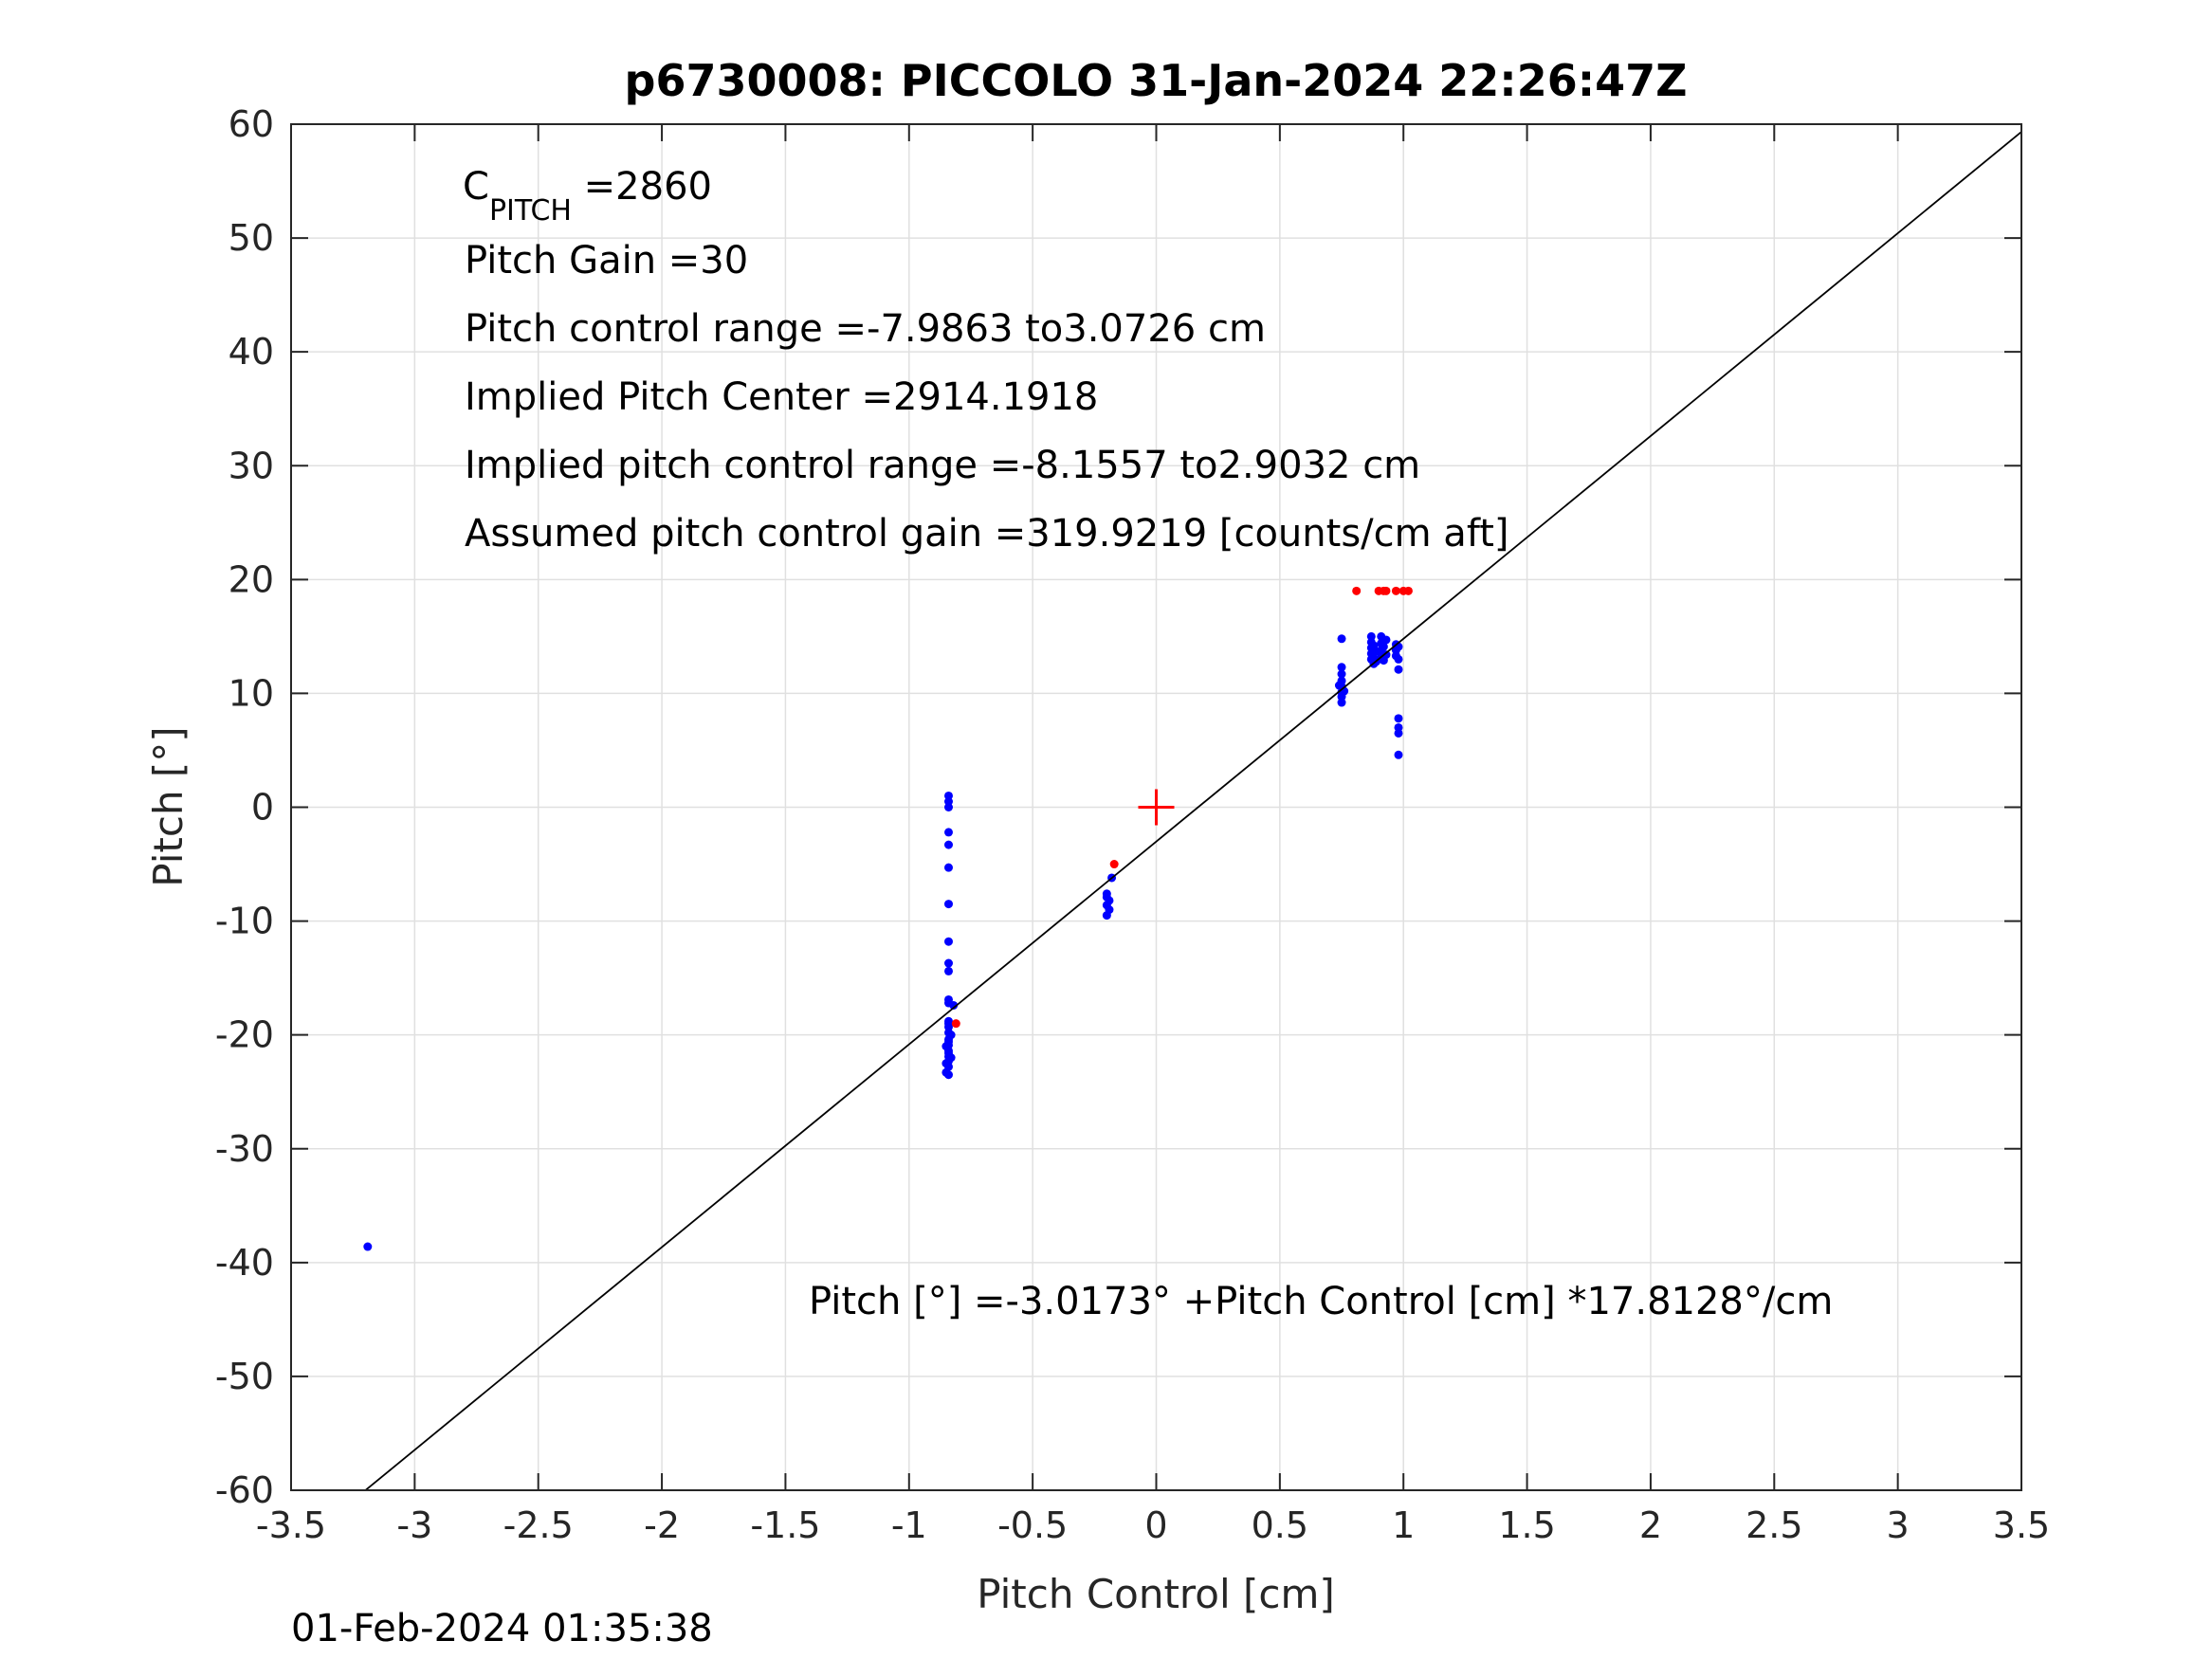 This screenshot has width=2212, height=1659. What do you see at coordinates (1156, 1594) in the screenshot?
I see `x-axis-label: Pitch Control [cm]` at bounding box center [1156, 1594].